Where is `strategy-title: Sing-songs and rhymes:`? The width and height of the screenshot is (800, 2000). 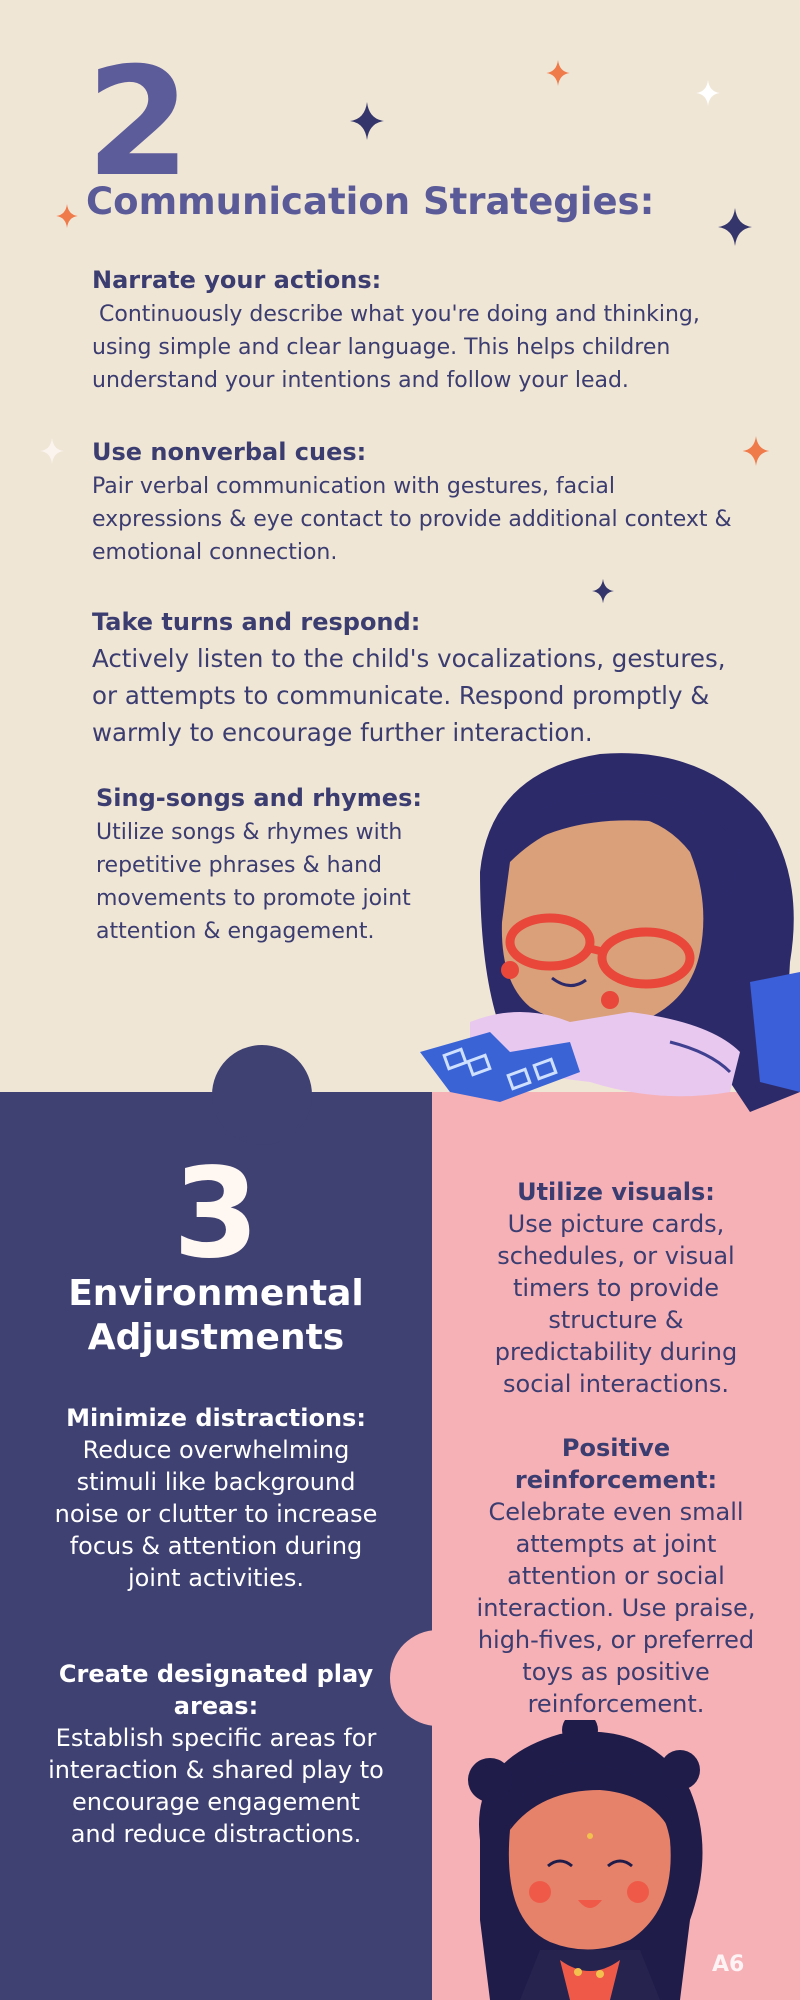
strategy-title: Sing-songs and rhymes: is located at coordinates (259, 798).